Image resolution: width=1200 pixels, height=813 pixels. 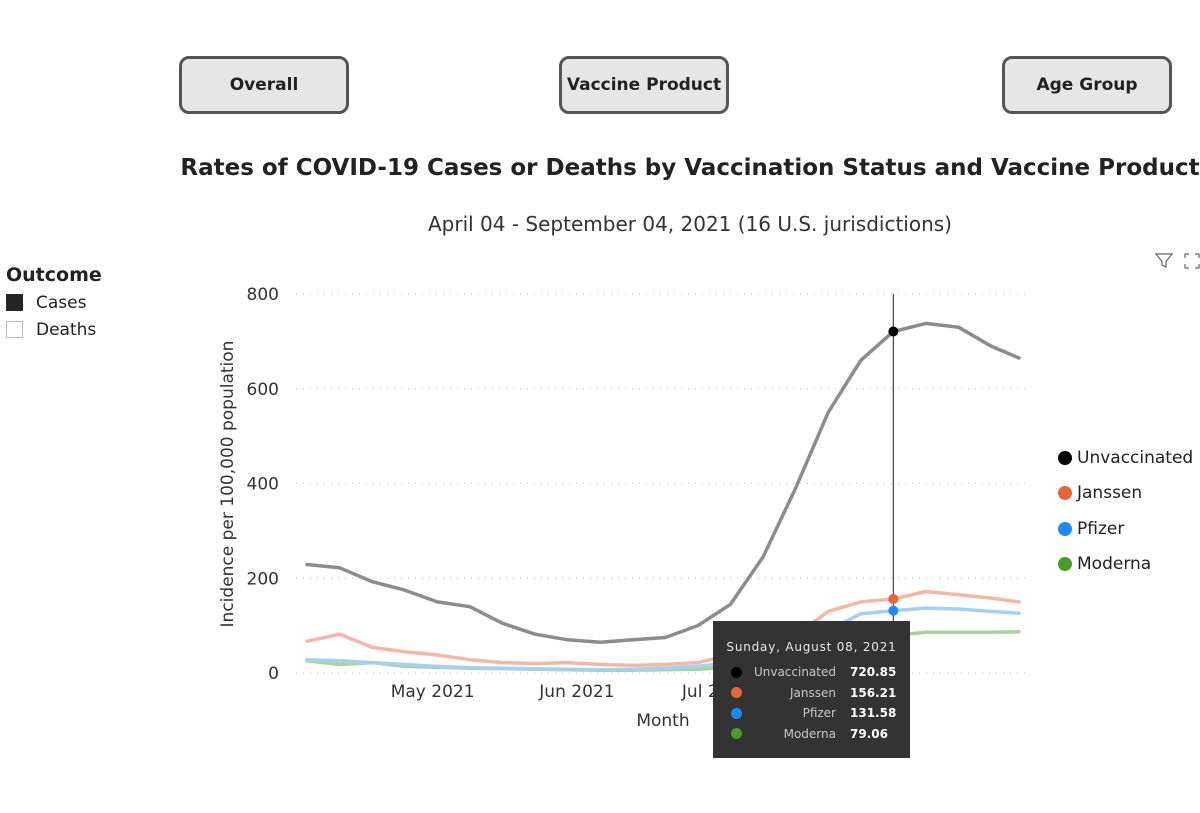 I want to click on checkbox-checked, so click(x=14, y=302).